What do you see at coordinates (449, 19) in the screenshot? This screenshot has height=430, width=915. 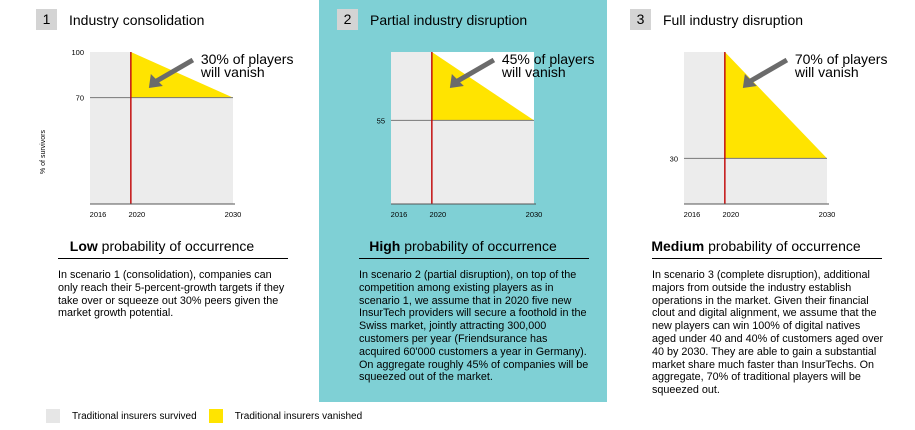 I see `scenario-title: Partial industry disruption` at bounding box center [449, 19].